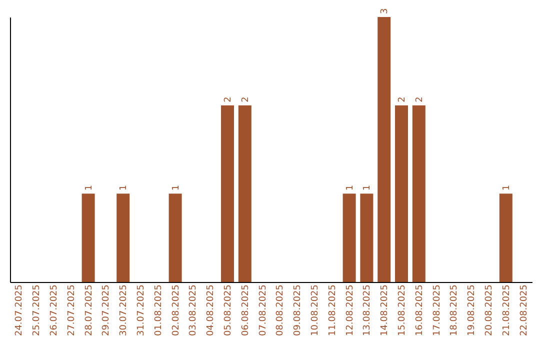 The image size is (540, 340). Describe the element at coordinates (455, 310) in the screenshot. I see `x-tick-label: 18.08.2025` at that location.